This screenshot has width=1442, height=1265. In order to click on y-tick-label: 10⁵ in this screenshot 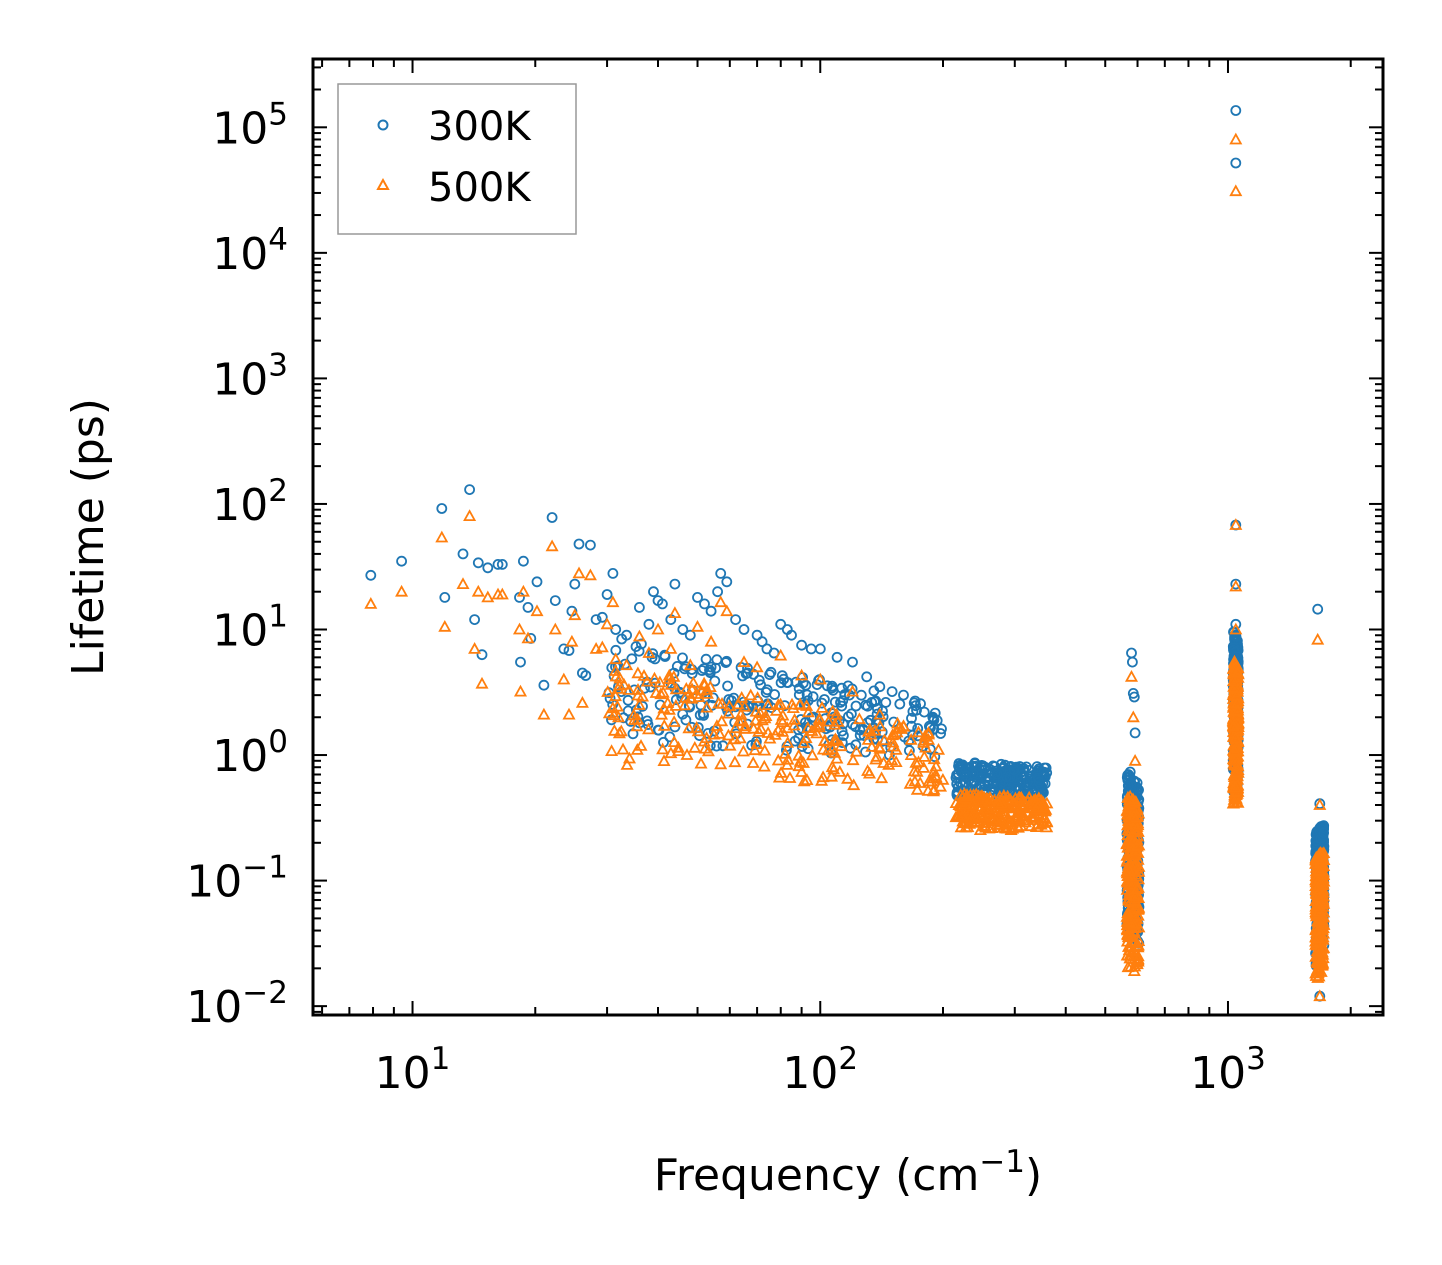, I will do `click(250, 125)`.